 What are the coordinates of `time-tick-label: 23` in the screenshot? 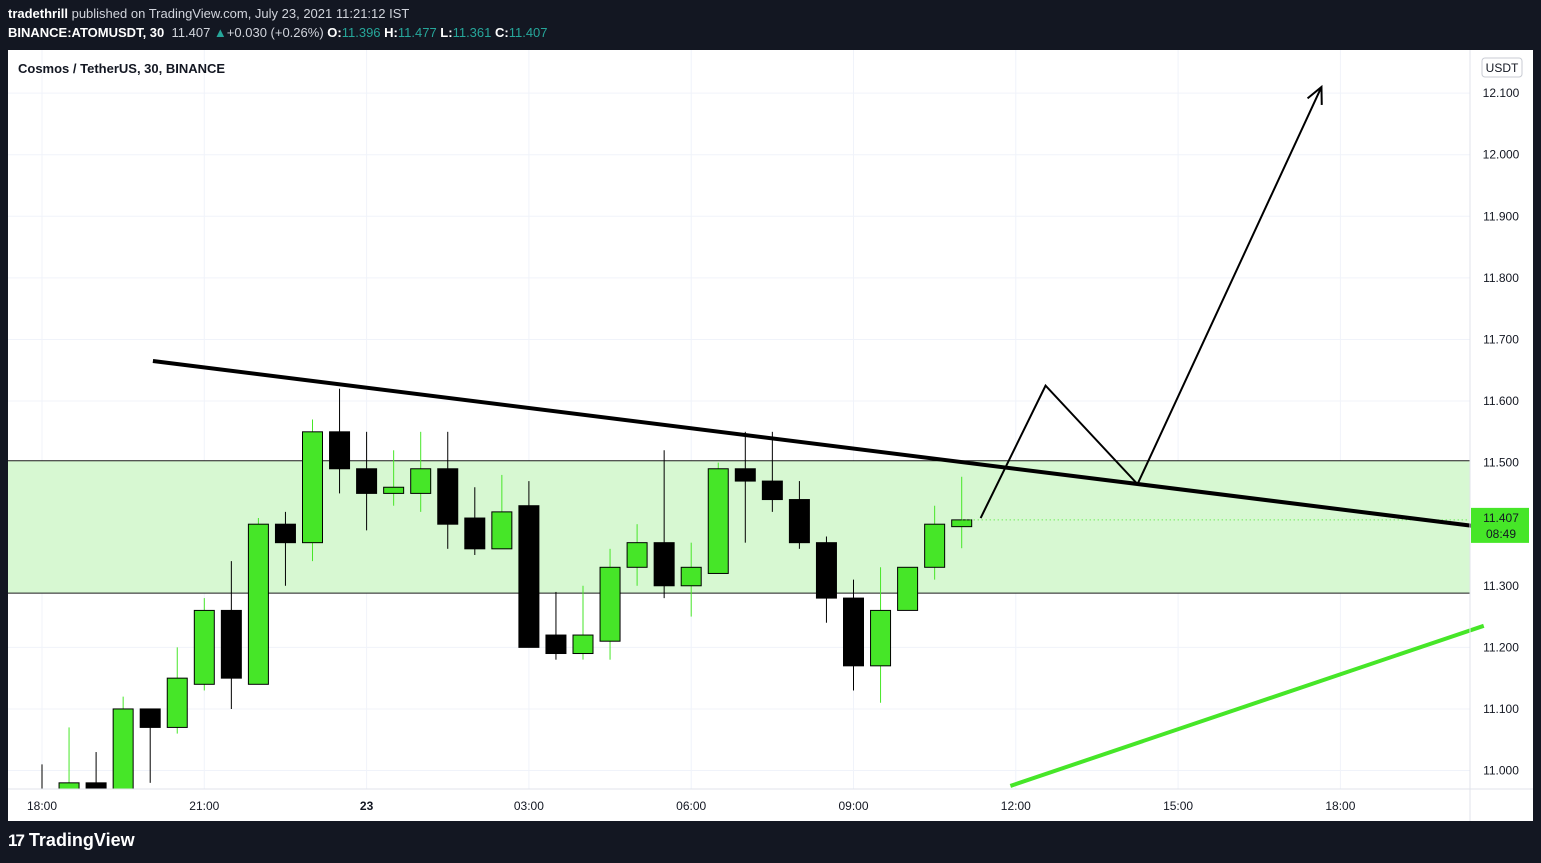 It's located at (367, 806).